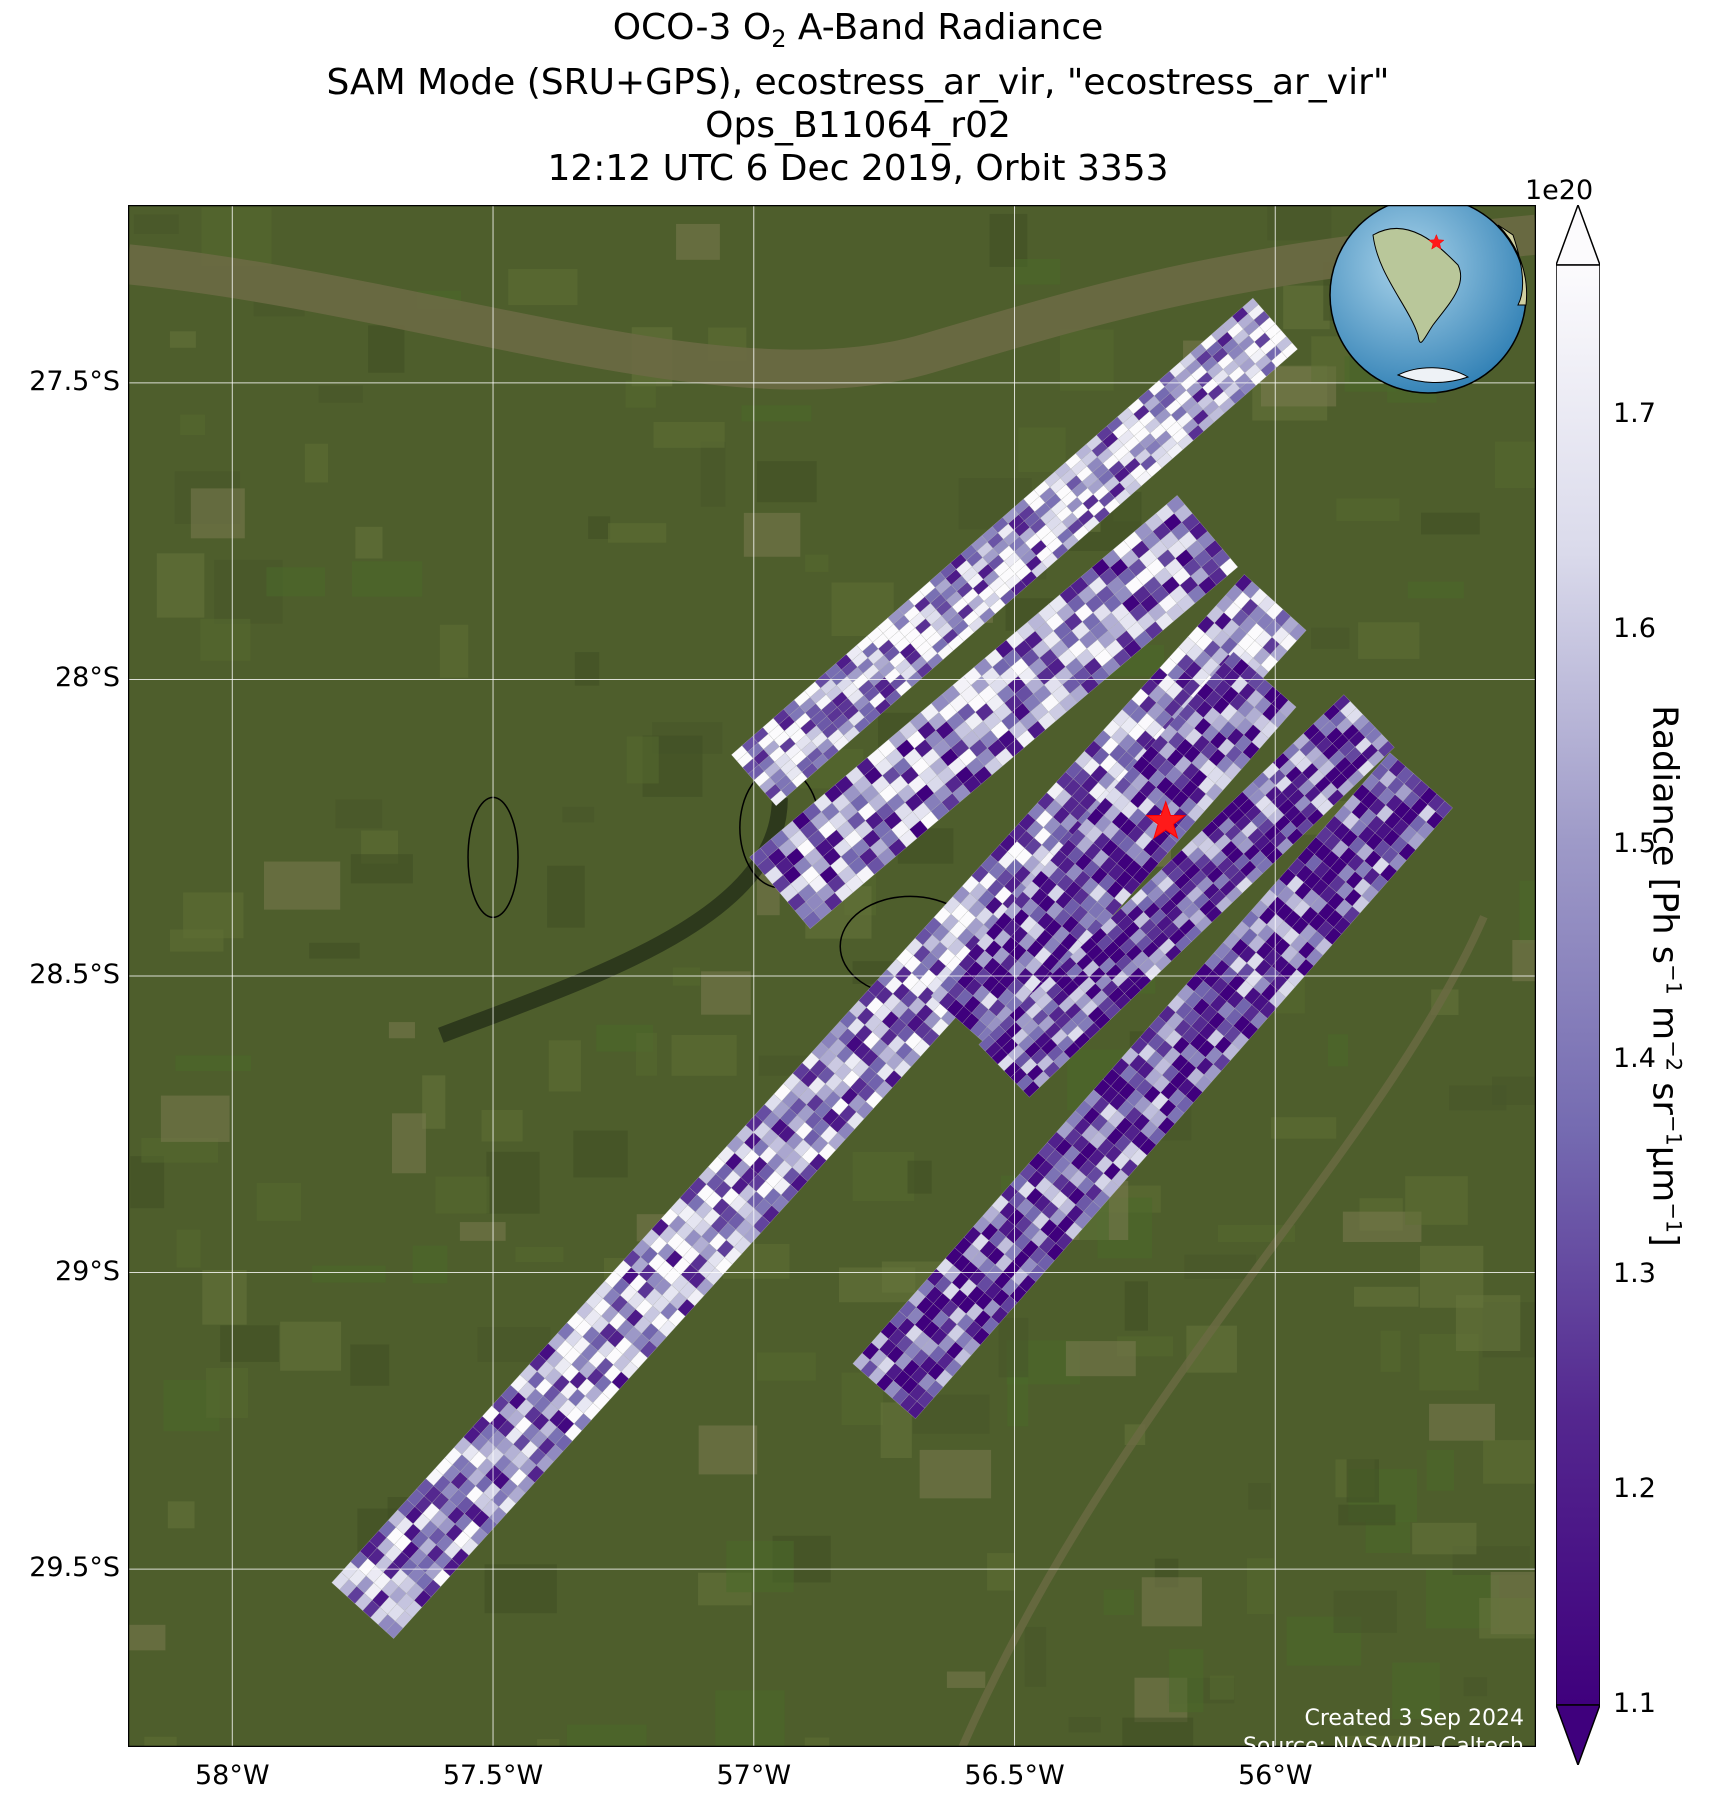 Image resolution: width=1716 pixels, height=1796 pixels. What do you see at coordinates (1634, 1489) in the screenshot?
I see `colorbar-tick-label: 1.2` at bounding box center [1634, 1489].